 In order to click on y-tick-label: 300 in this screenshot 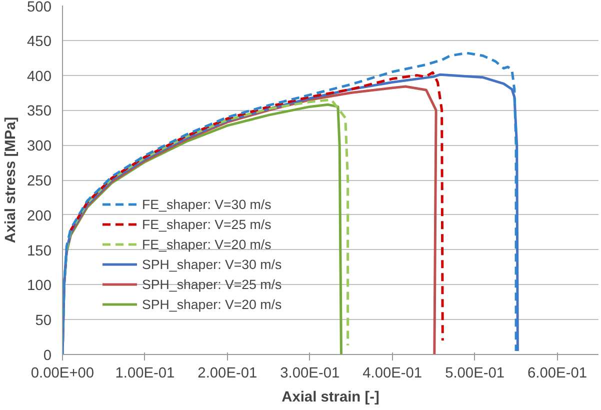, I will do `click(39, 146)`.